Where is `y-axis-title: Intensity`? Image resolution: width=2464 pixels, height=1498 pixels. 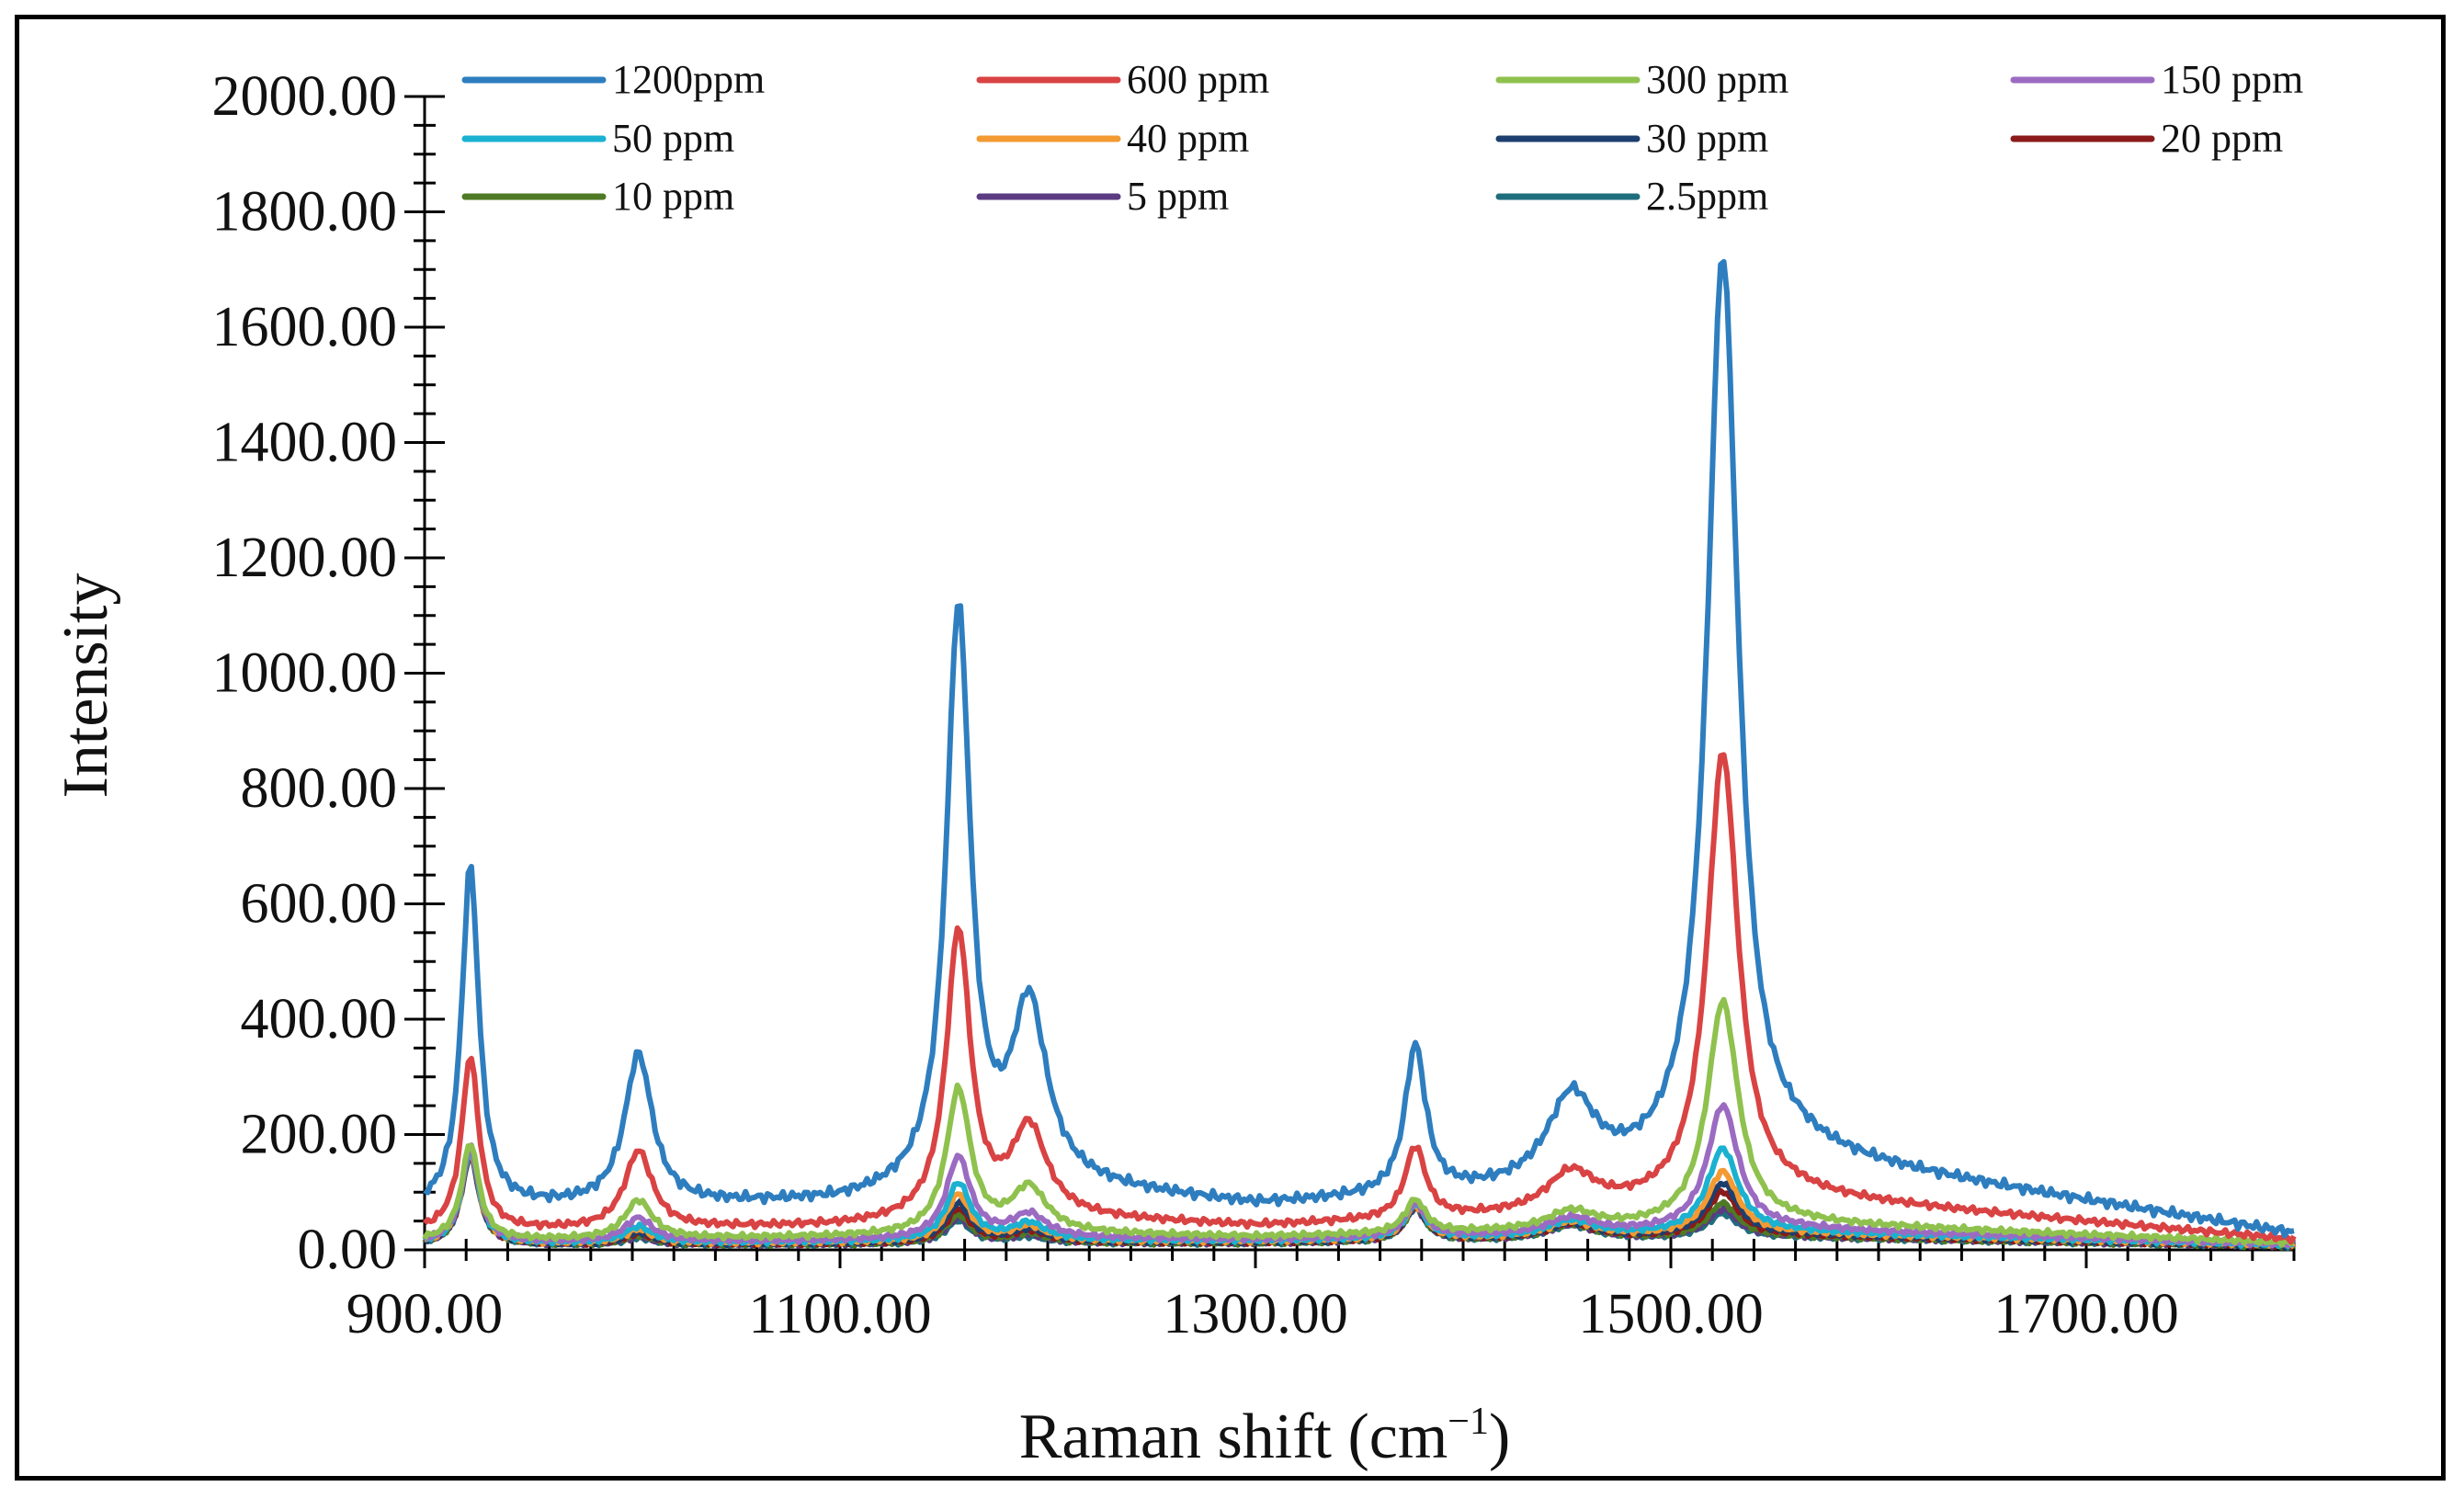 y-axis-title: Intensity is located at coordinates (86, 686).